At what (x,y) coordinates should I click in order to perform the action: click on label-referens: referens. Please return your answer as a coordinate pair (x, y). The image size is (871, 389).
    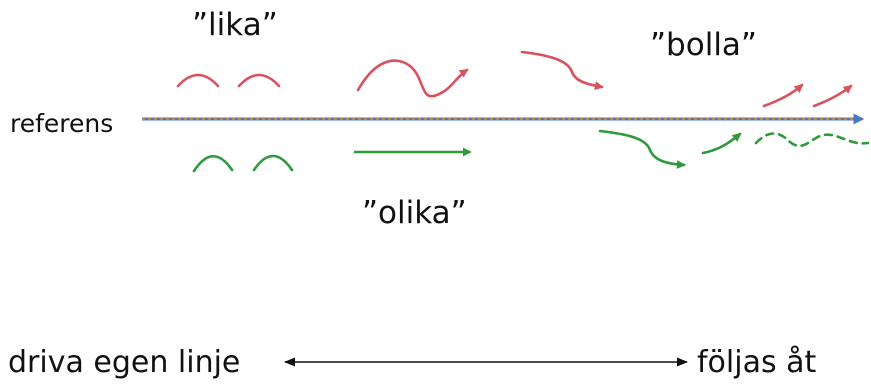
    Looking at the image, I should click on (61, 123).